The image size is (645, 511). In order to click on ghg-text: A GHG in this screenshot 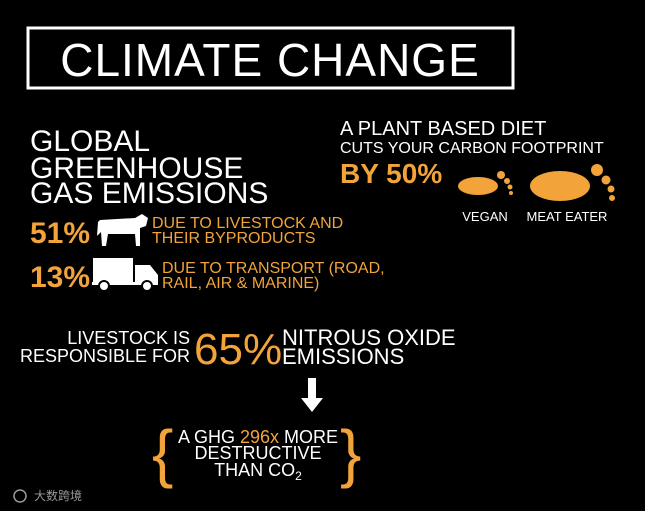, I will do `click(209, 437)`.